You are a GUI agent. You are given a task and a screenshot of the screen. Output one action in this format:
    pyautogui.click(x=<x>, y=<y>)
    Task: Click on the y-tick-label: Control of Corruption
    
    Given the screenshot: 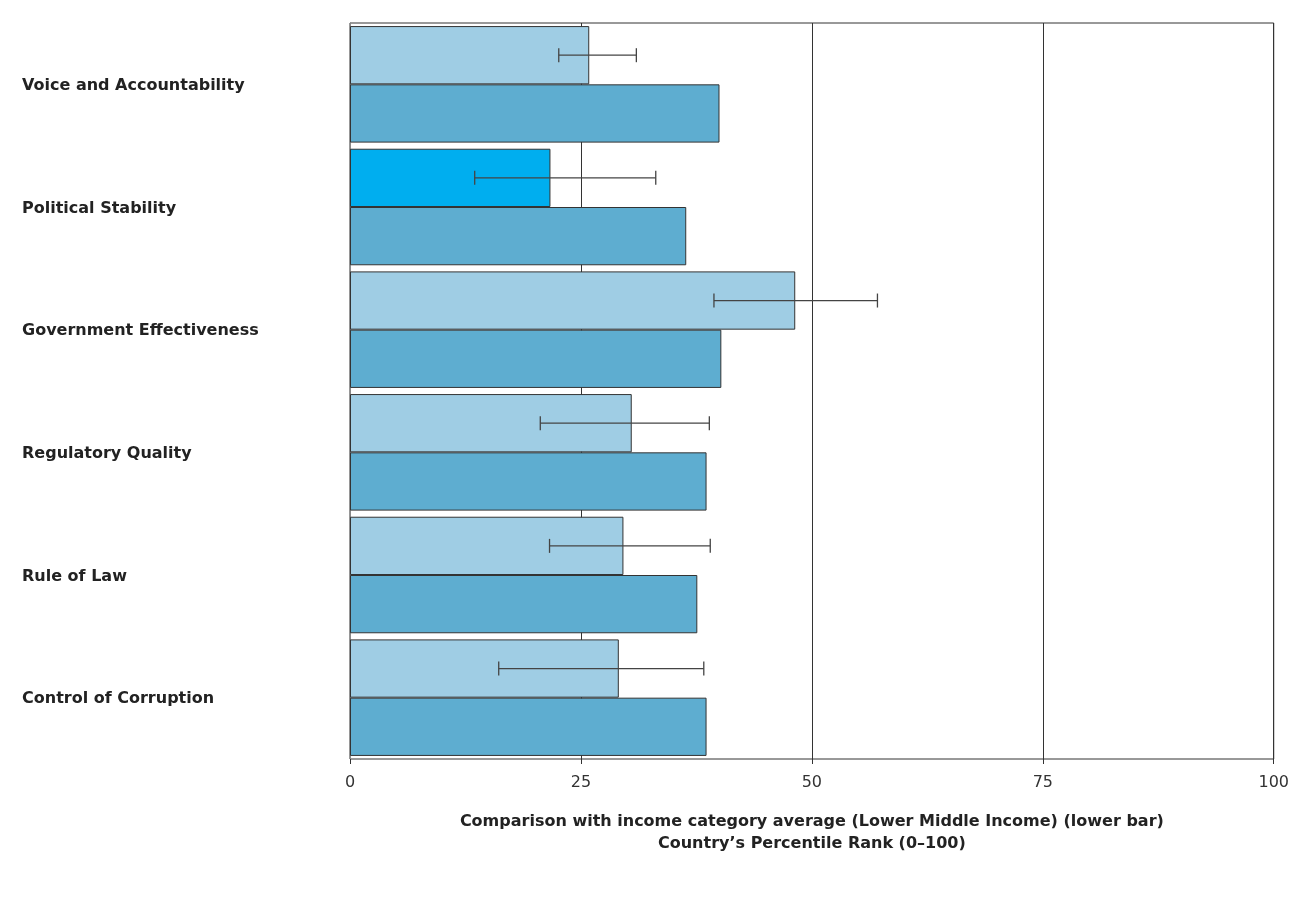 What is the action you would take?
    pyautogui.click(x=118, y=698)
    